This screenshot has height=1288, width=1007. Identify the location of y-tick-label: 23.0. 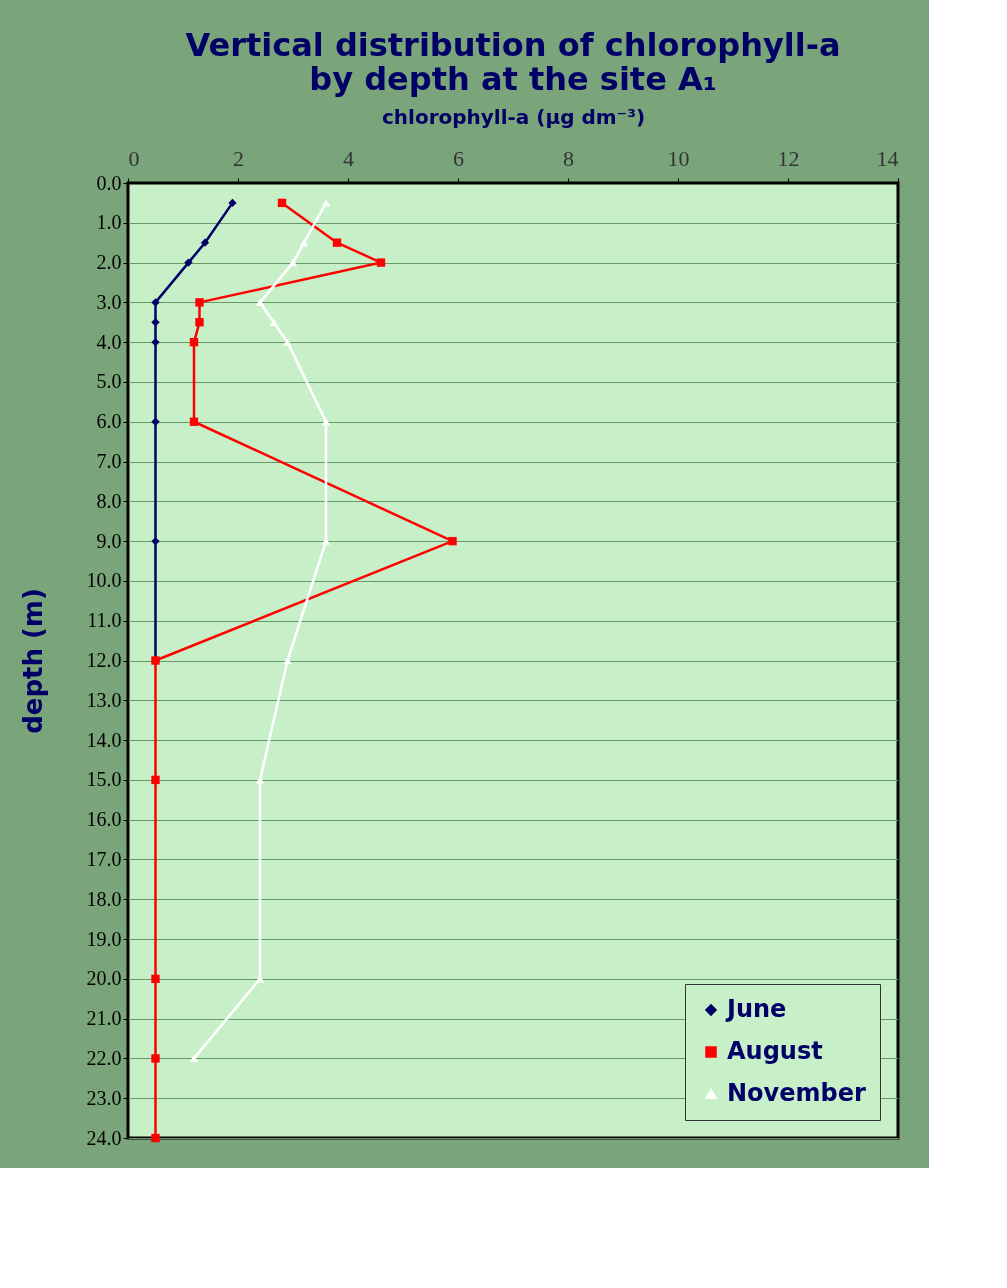
(104, 1097).